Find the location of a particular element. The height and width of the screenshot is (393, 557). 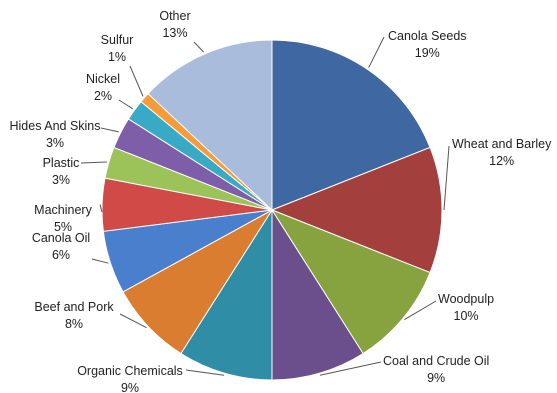

slice-percent-label: 1% is located at coordinates (117, 57).